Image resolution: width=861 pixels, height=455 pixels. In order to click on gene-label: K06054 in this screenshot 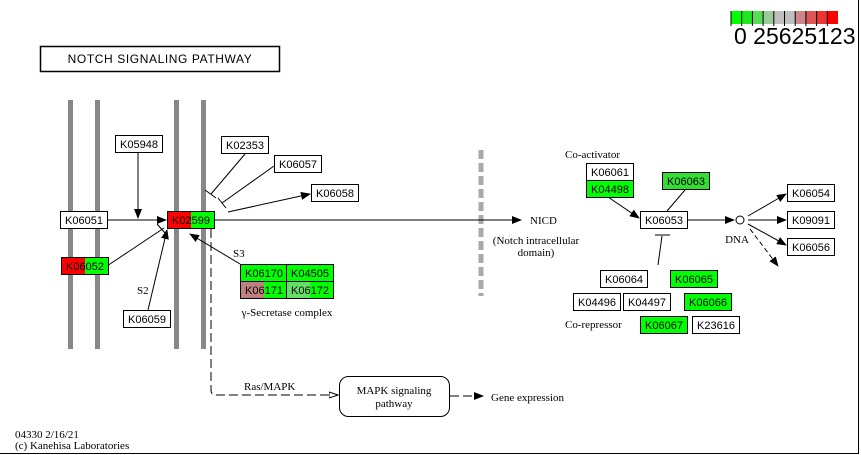, I will do `click(811, 194)`.